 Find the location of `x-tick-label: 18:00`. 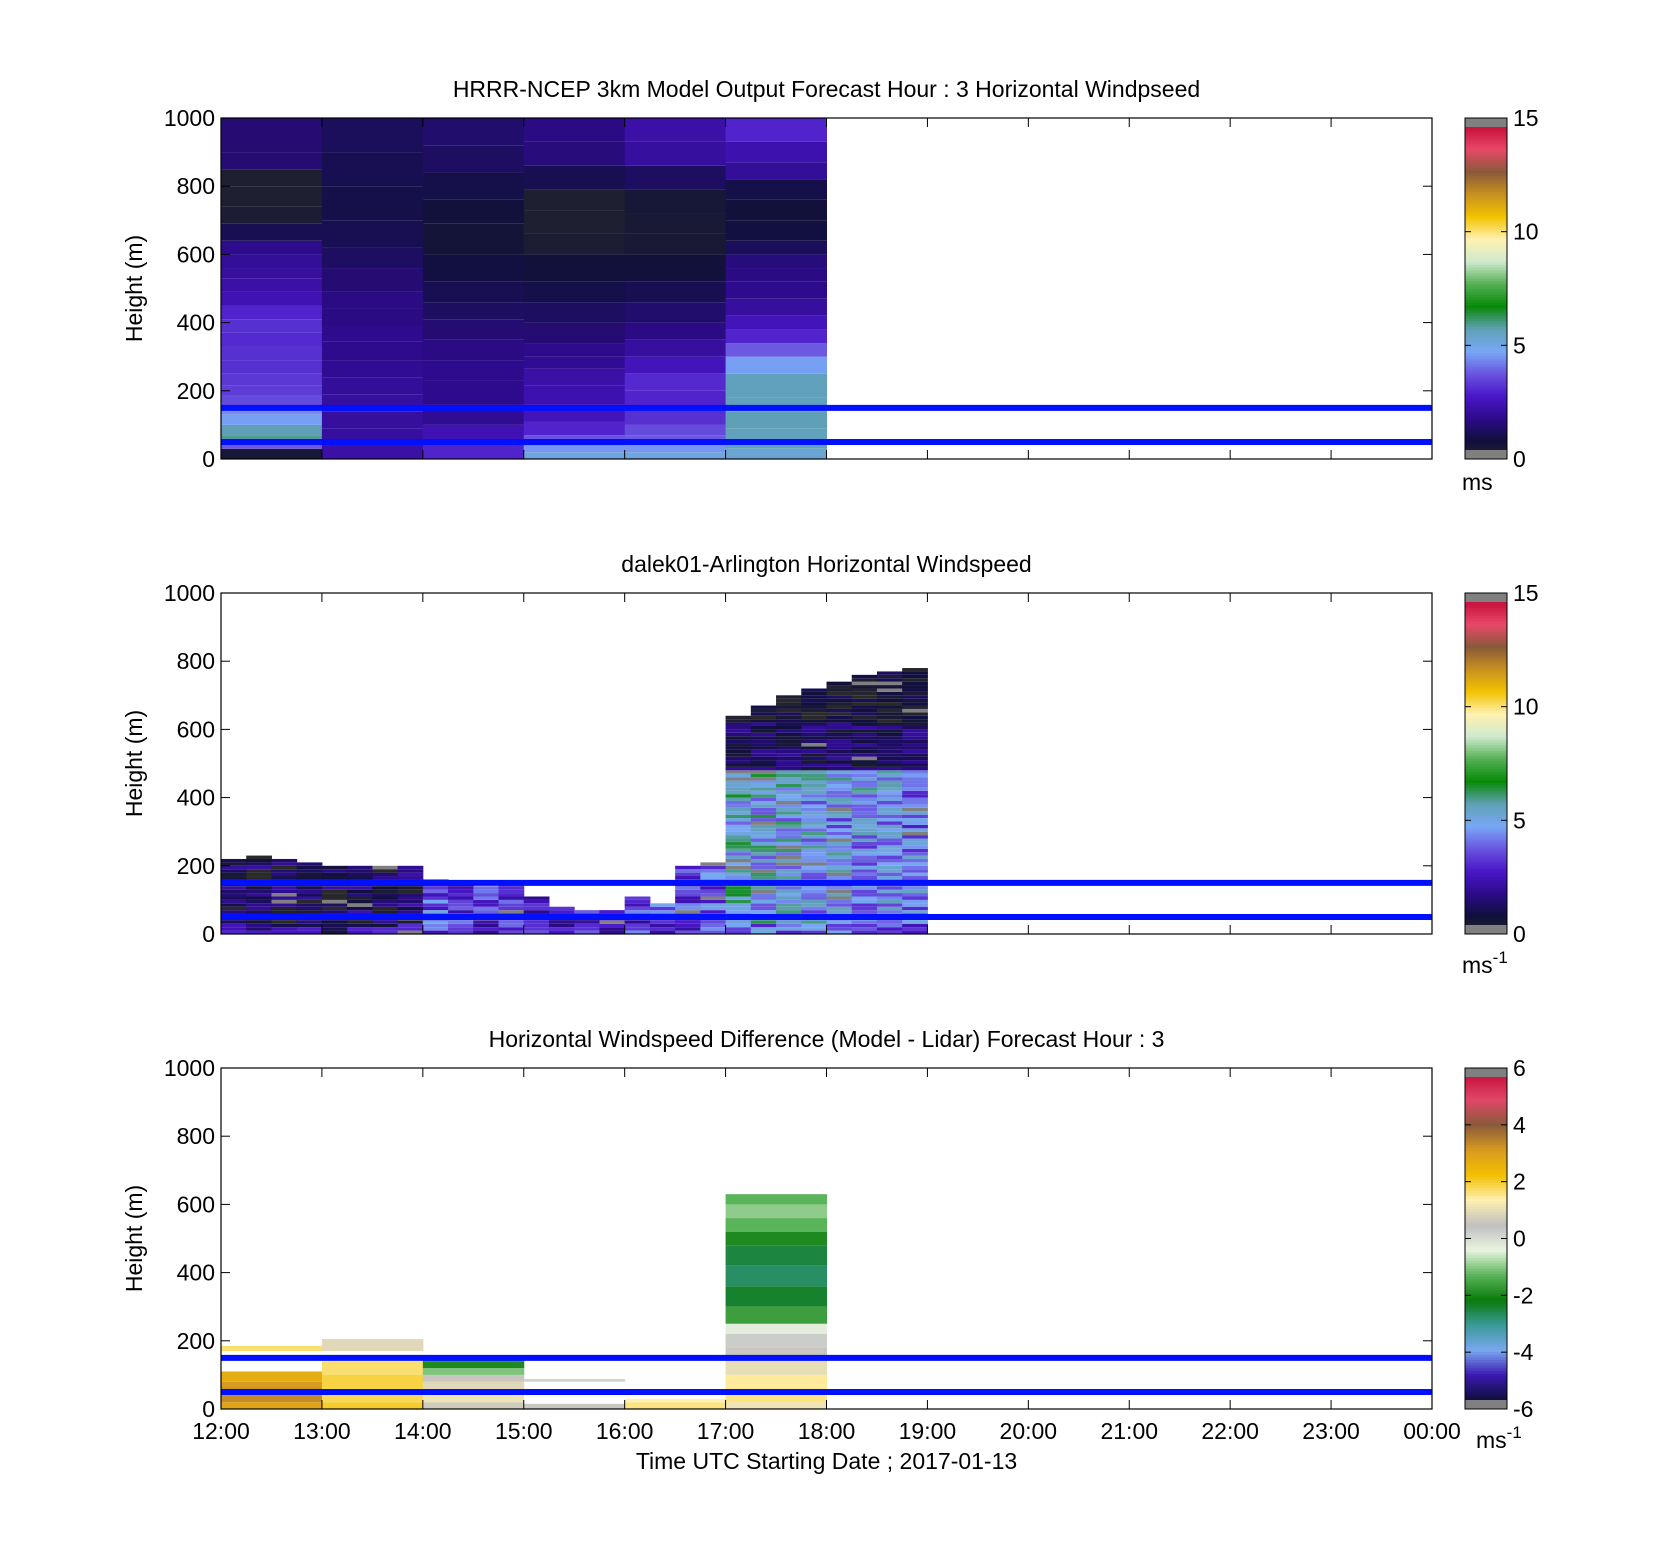

x-tick-label: 18:00 is located at coordinates (827, 1431).